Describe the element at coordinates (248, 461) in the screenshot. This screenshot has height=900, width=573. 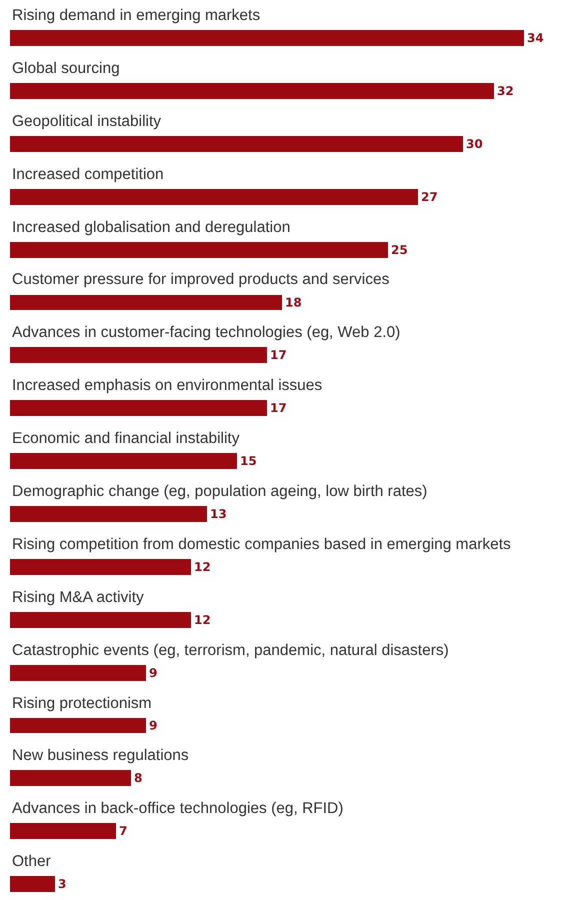
I see `data-label: 15` at that location.